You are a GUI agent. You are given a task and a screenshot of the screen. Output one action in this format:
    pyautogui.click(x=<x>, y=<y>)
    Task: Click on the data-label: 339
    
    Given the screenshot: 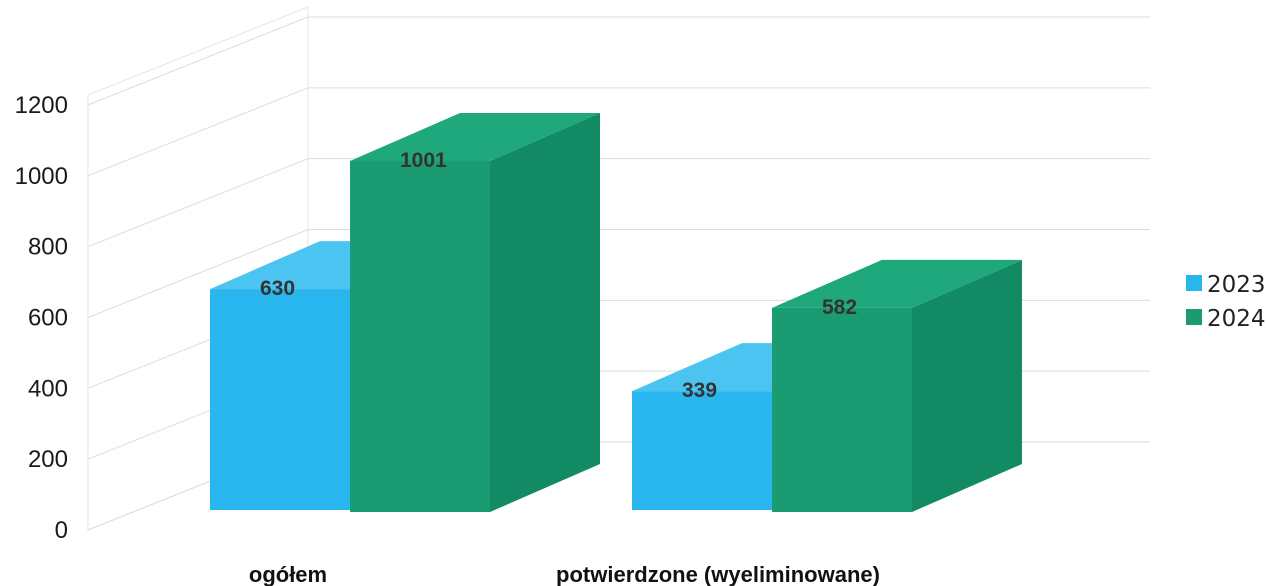 What is the action you would take?
    pyautogui.click(x=699, y=390)
    